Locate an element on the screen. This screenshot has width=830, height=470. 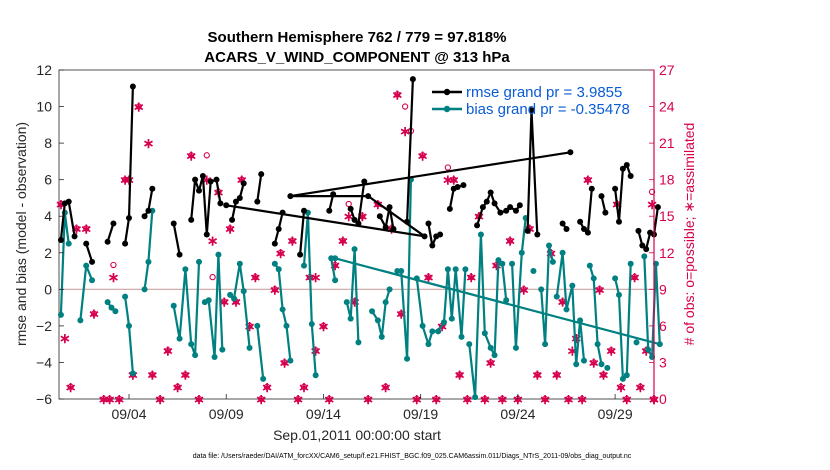
y2-tick-label: 0 is located at coordinates (663, 399).